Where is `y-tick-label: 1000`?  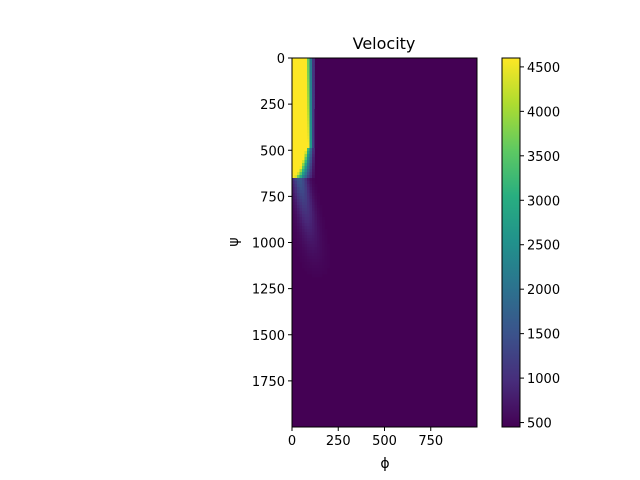
y-tick-label: 1000 is located at coordinates (268, 244).